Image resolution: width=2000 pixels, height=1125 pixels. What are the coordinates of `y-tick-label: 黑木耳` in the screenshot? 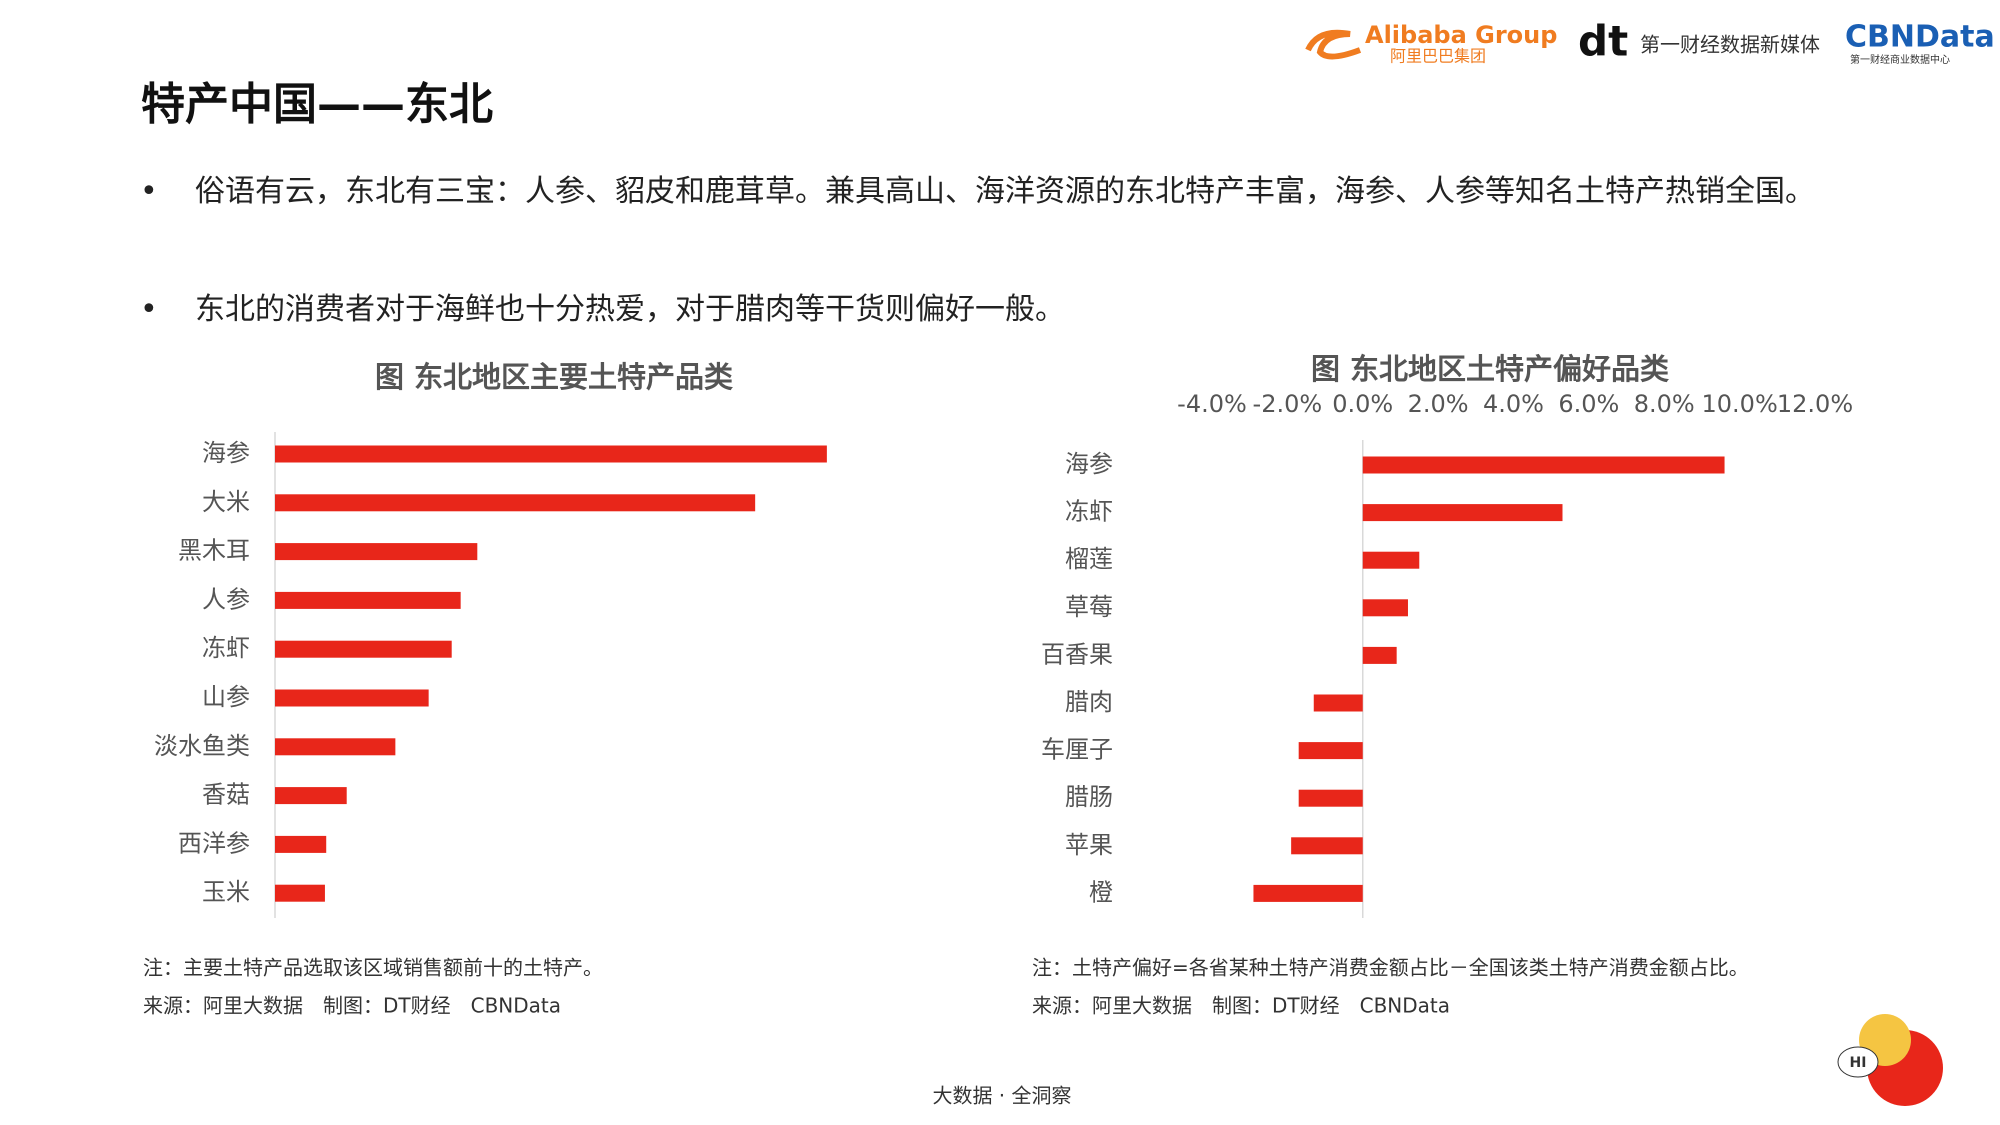 It's located at (214, 551).